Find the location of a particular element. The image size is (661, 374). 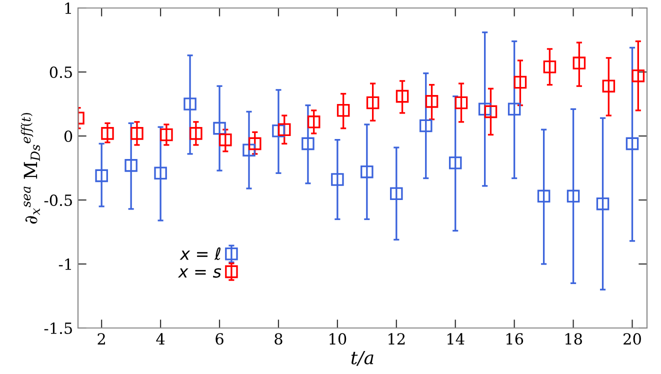

y-tick-label: -0.5 is located at coordinates (58, 200).